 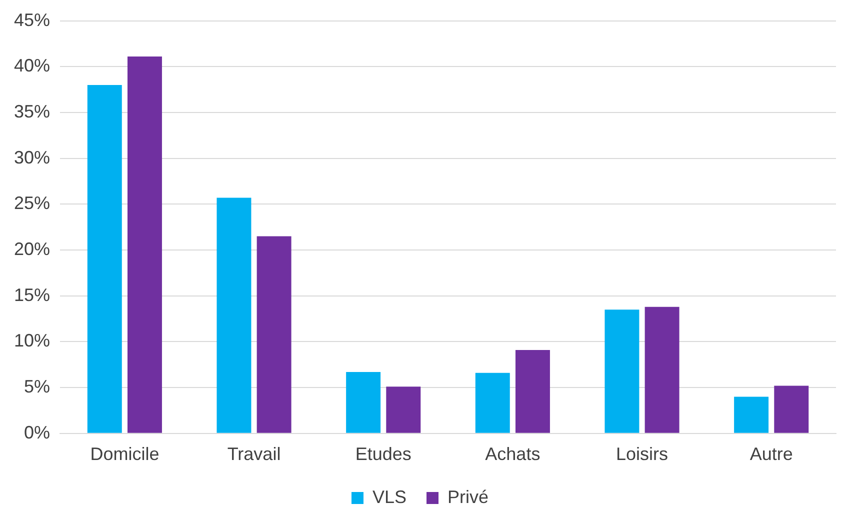 What do you see at coordinates (125, 454) in the screenshot?
I see `x-tick-label: Domicile` at bounding box center [125, 454].